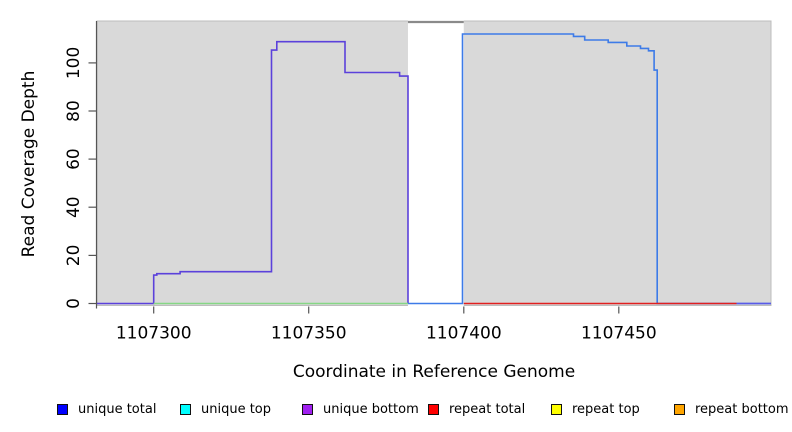  I want to click on x-tick-label: 1107350, so click(309, 334).